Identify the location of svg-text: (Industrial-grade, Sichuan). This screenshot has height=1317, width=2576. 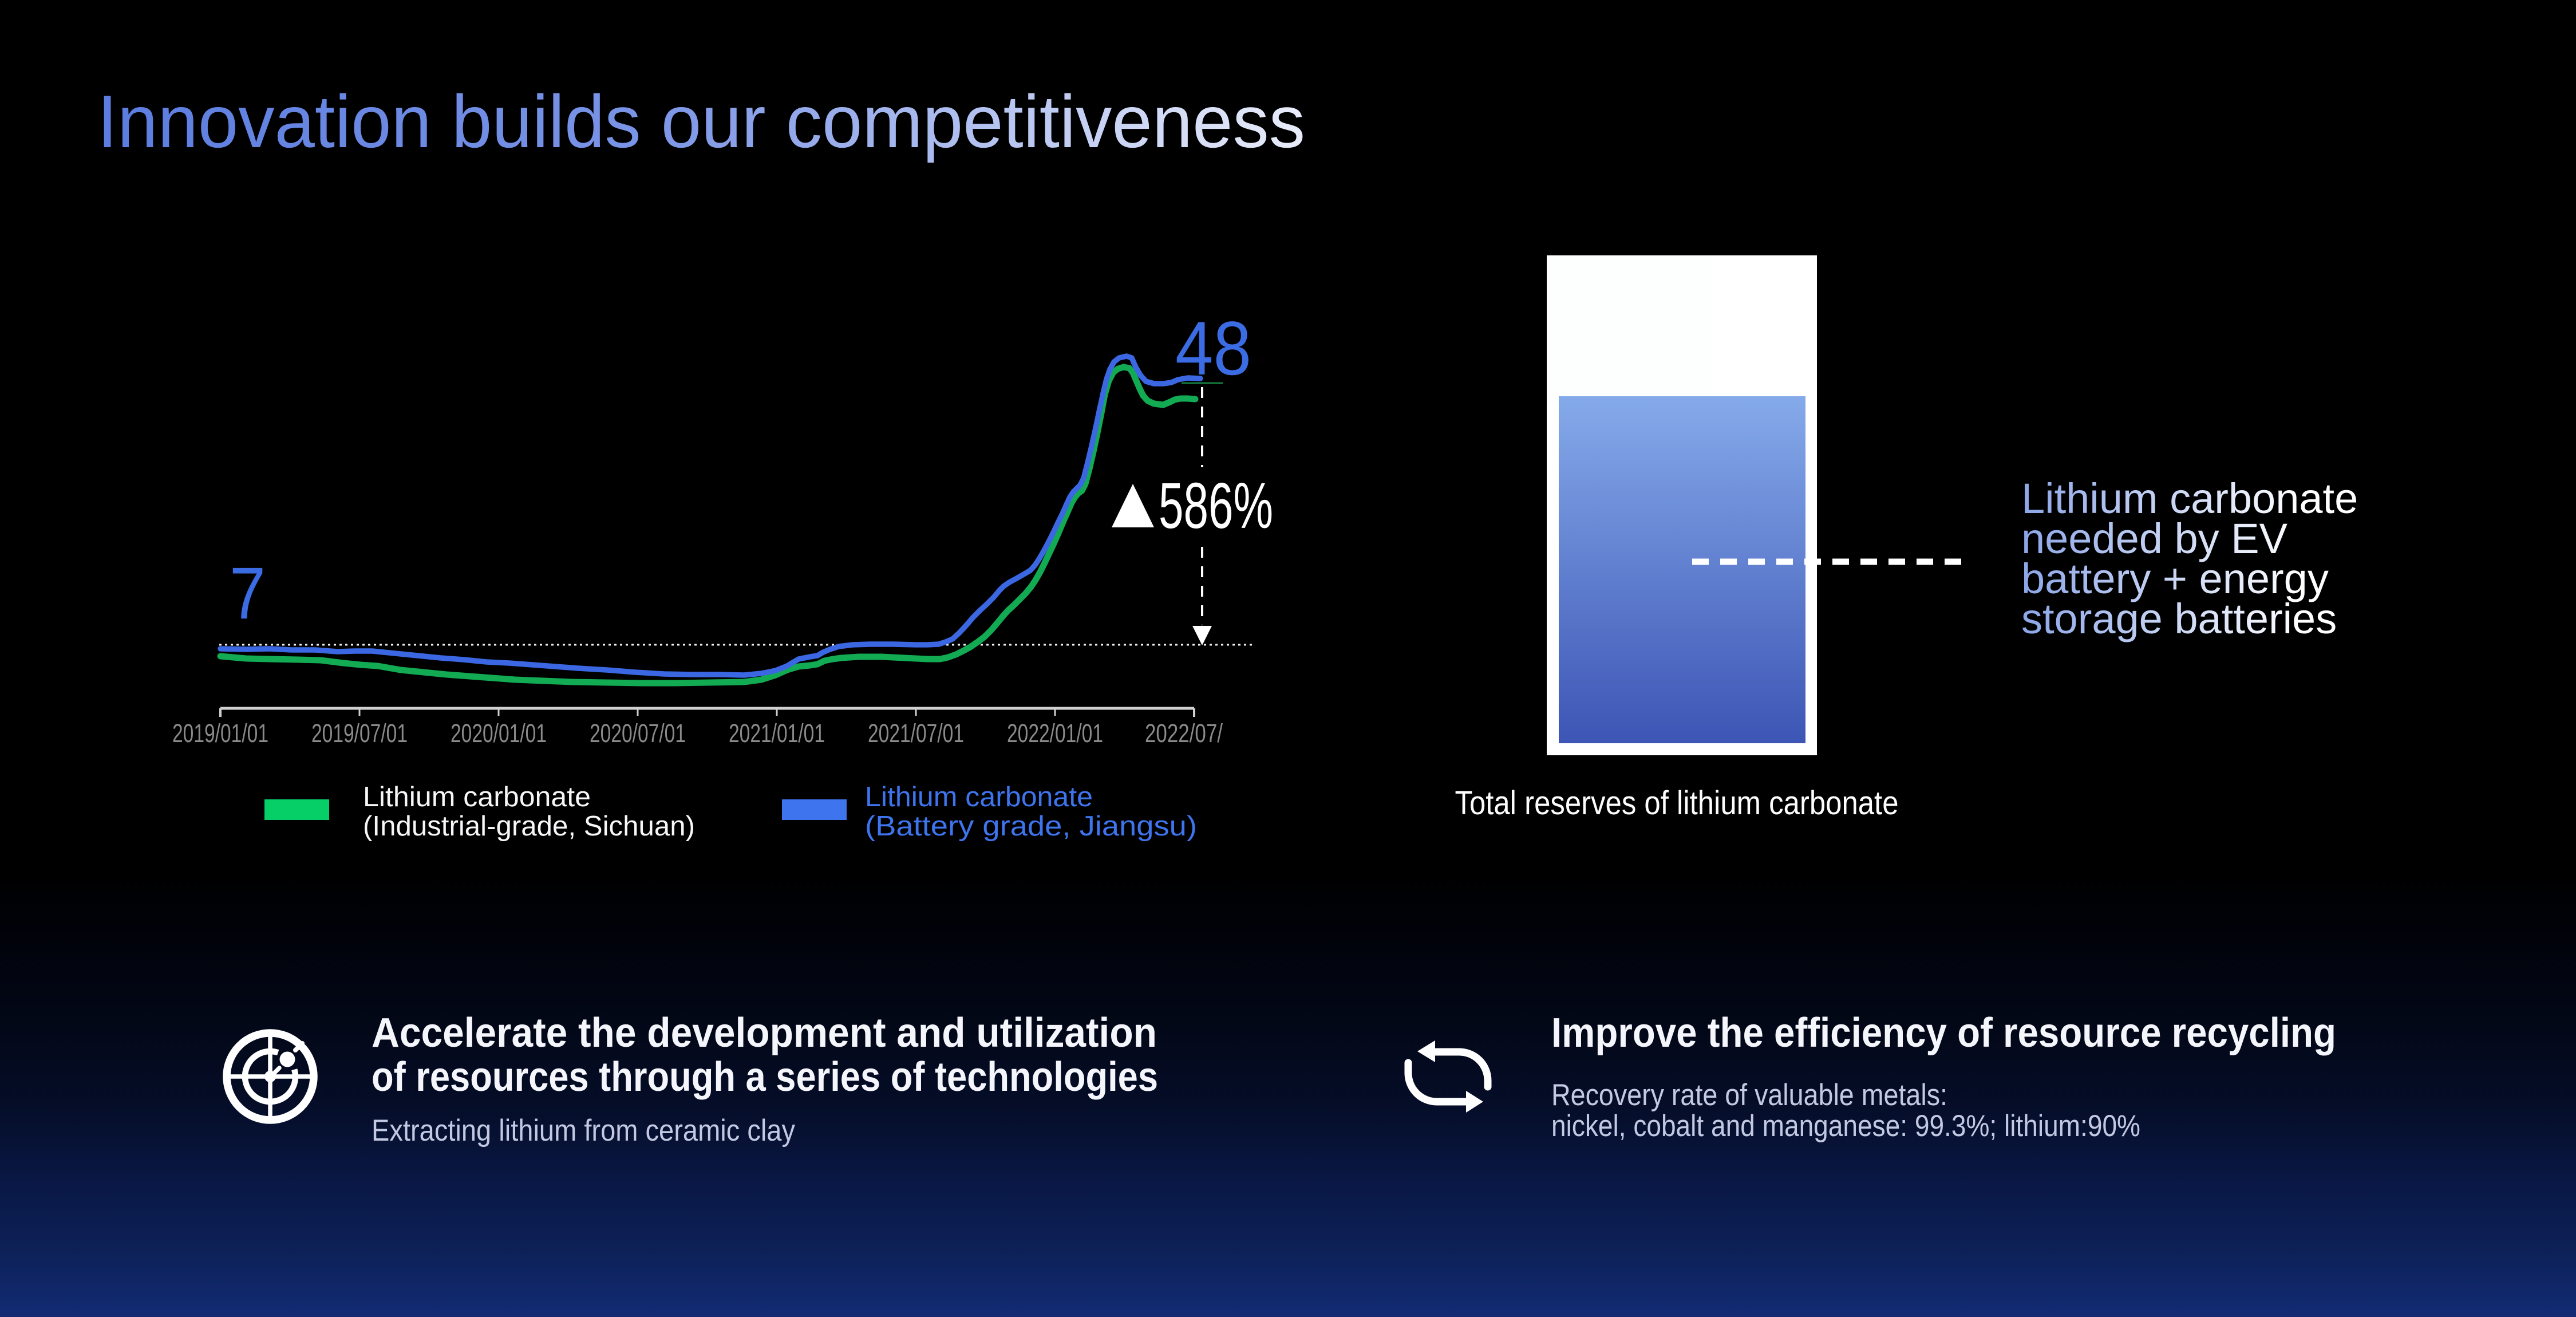
(529, 826).